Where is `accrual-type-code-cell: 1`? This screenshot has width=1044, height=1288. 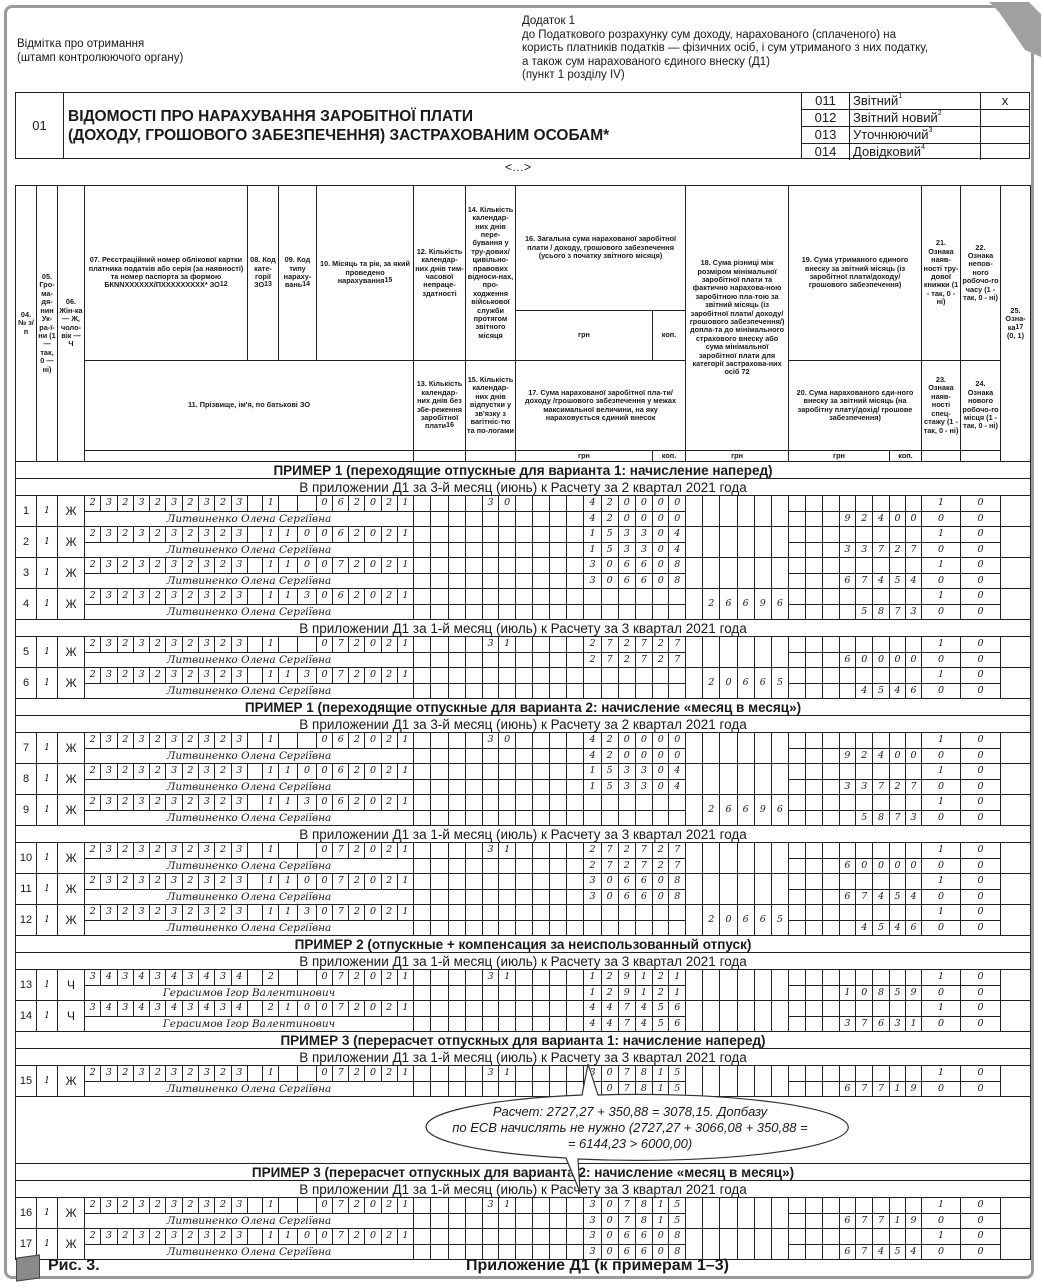
accrual-type-code-cell: 1 is located at coordinates (287, 802).